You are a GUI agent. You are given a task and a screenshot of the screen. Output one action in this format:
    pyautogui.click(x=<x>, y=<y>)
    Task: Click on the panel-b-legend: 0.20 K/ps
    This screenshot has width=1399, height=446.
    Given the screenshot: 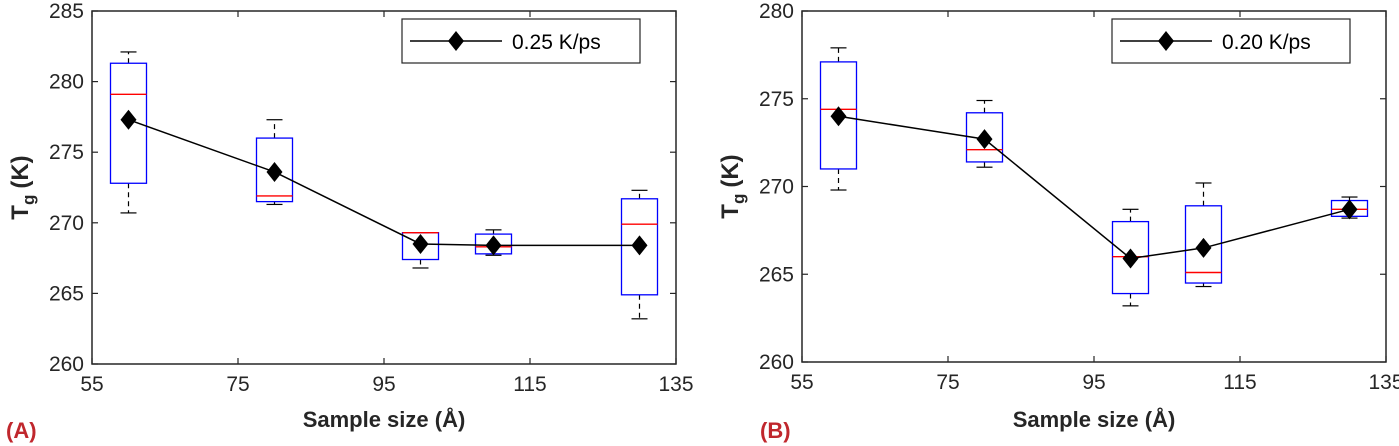 What is the action you would take?
    pyautogui.click(x=1231, y=41)
    